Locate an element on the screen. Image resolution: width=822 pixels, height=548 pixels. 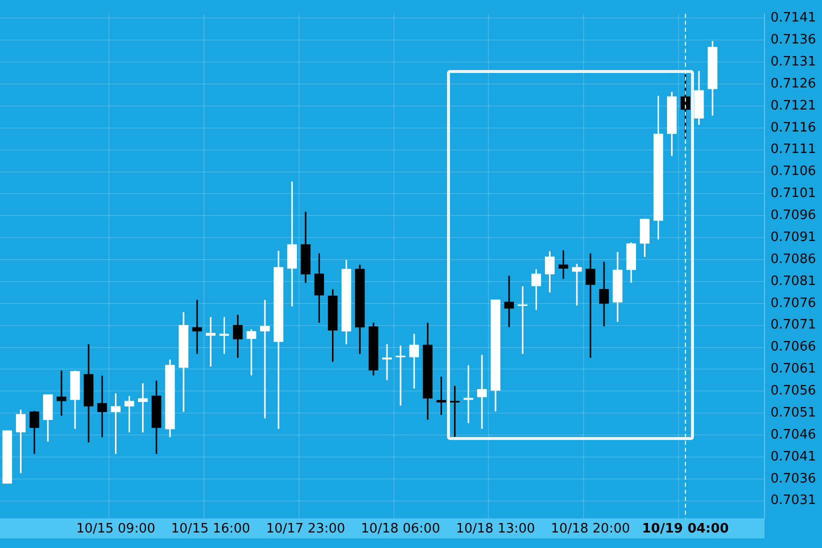
y-tick-label: 0.7061 is located at coordinates (793, 369).